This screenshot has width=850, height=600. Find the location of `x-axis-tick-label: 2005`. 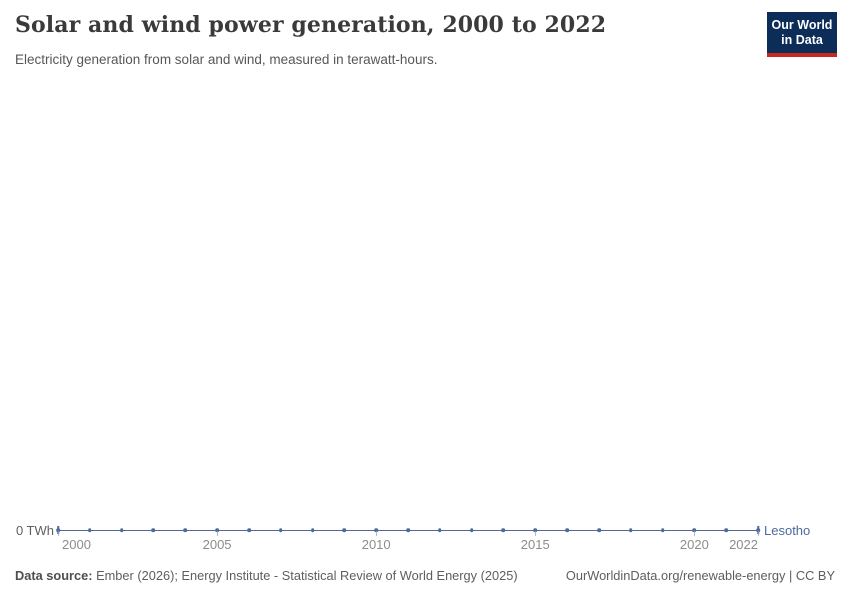

x-axis-tick-label: 2005 is located at coordinates (217, 544).